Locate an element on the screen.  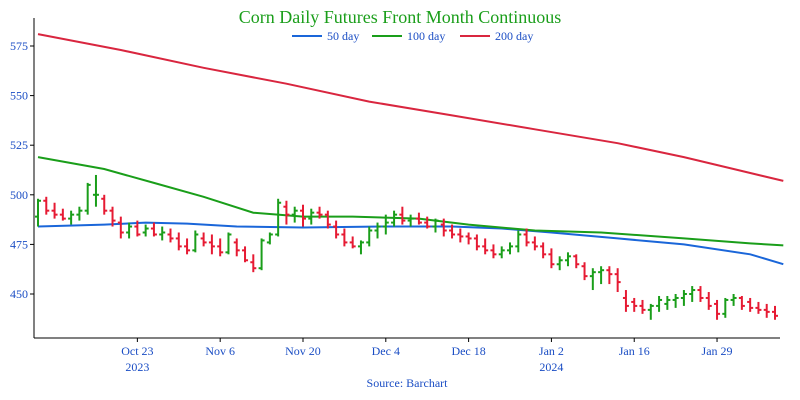
x-tick-label: Jan 2 is located at coordinates (551, 351).